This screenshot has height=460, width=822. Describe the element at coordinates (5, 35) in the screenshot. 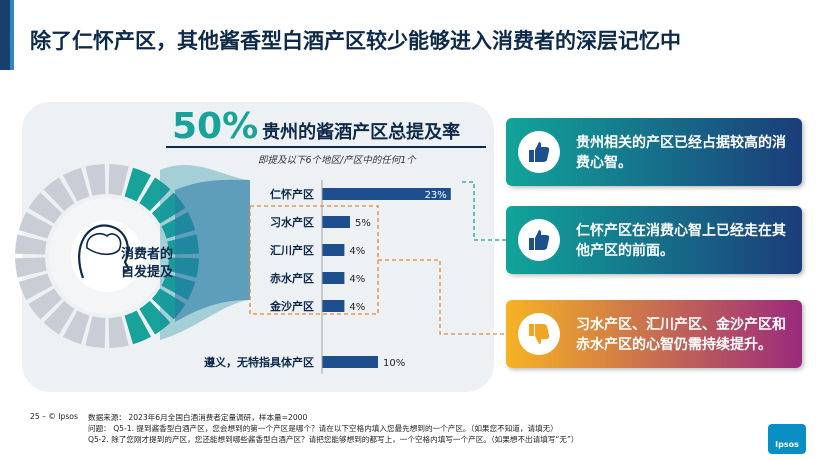

I see `title-accent-bar` at that location.